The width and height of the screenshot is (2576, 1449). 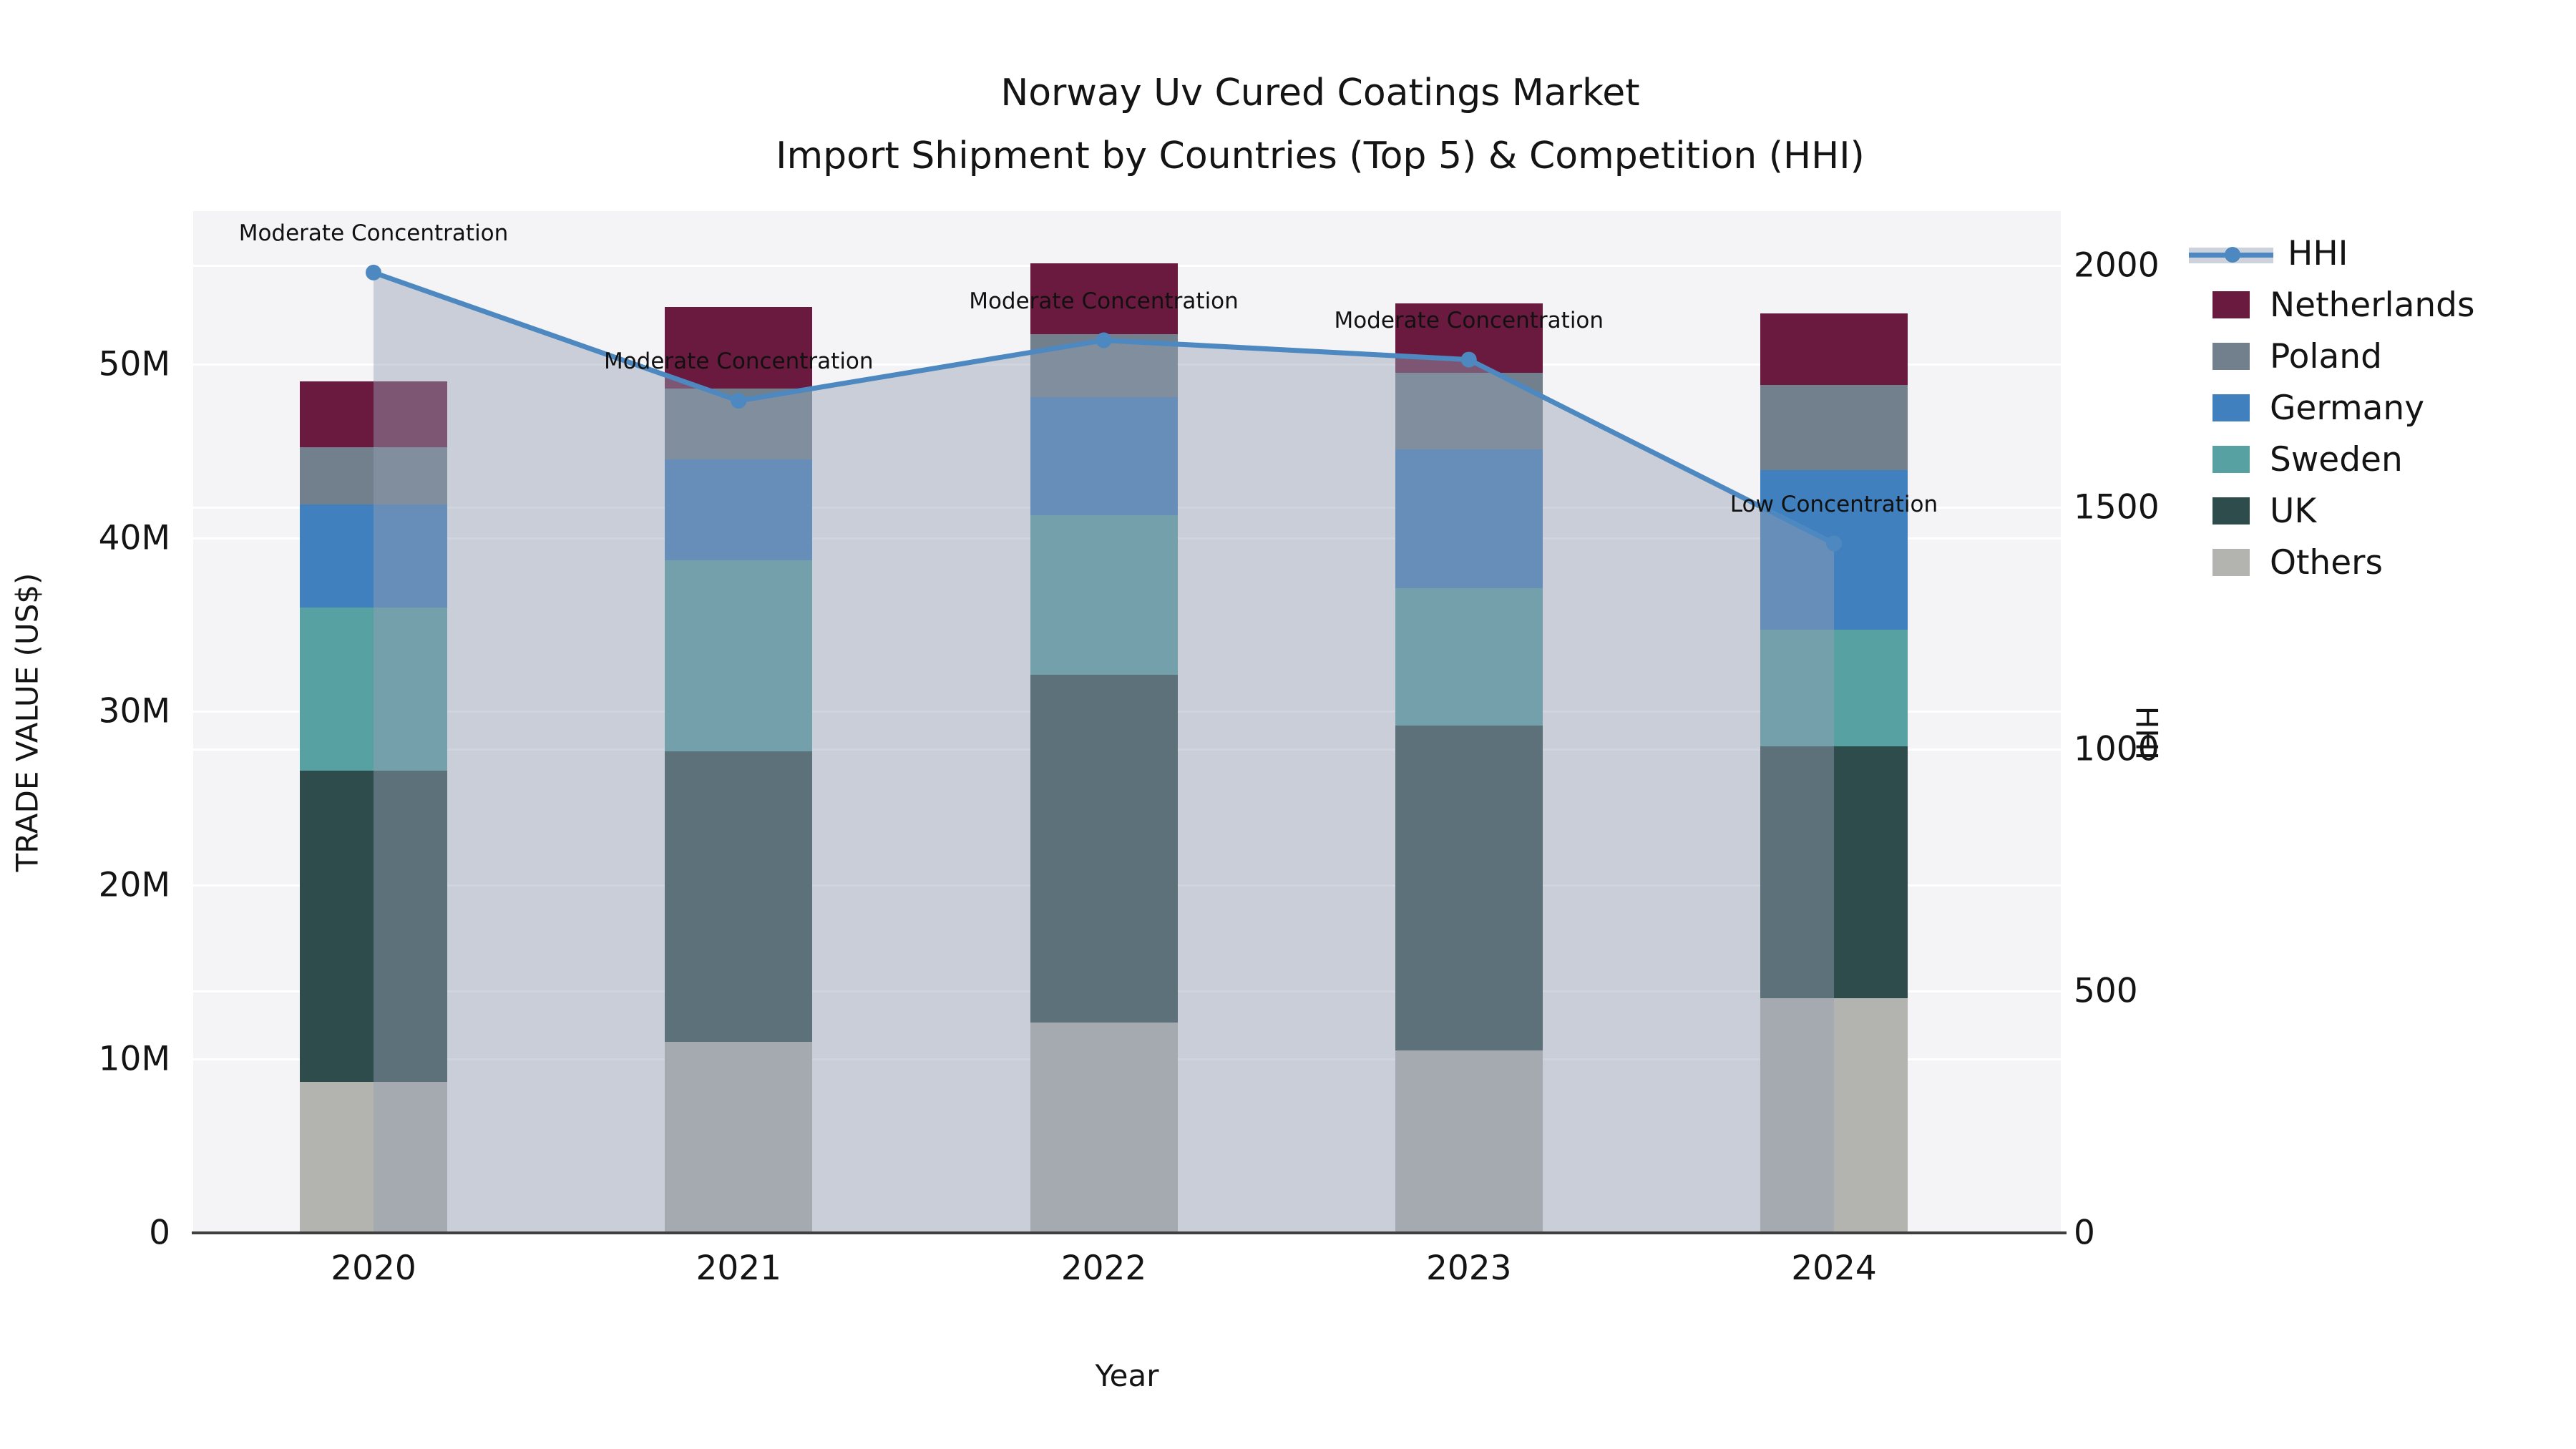 I want to click on bar-2020-sweden, so click(x=373, y=689).